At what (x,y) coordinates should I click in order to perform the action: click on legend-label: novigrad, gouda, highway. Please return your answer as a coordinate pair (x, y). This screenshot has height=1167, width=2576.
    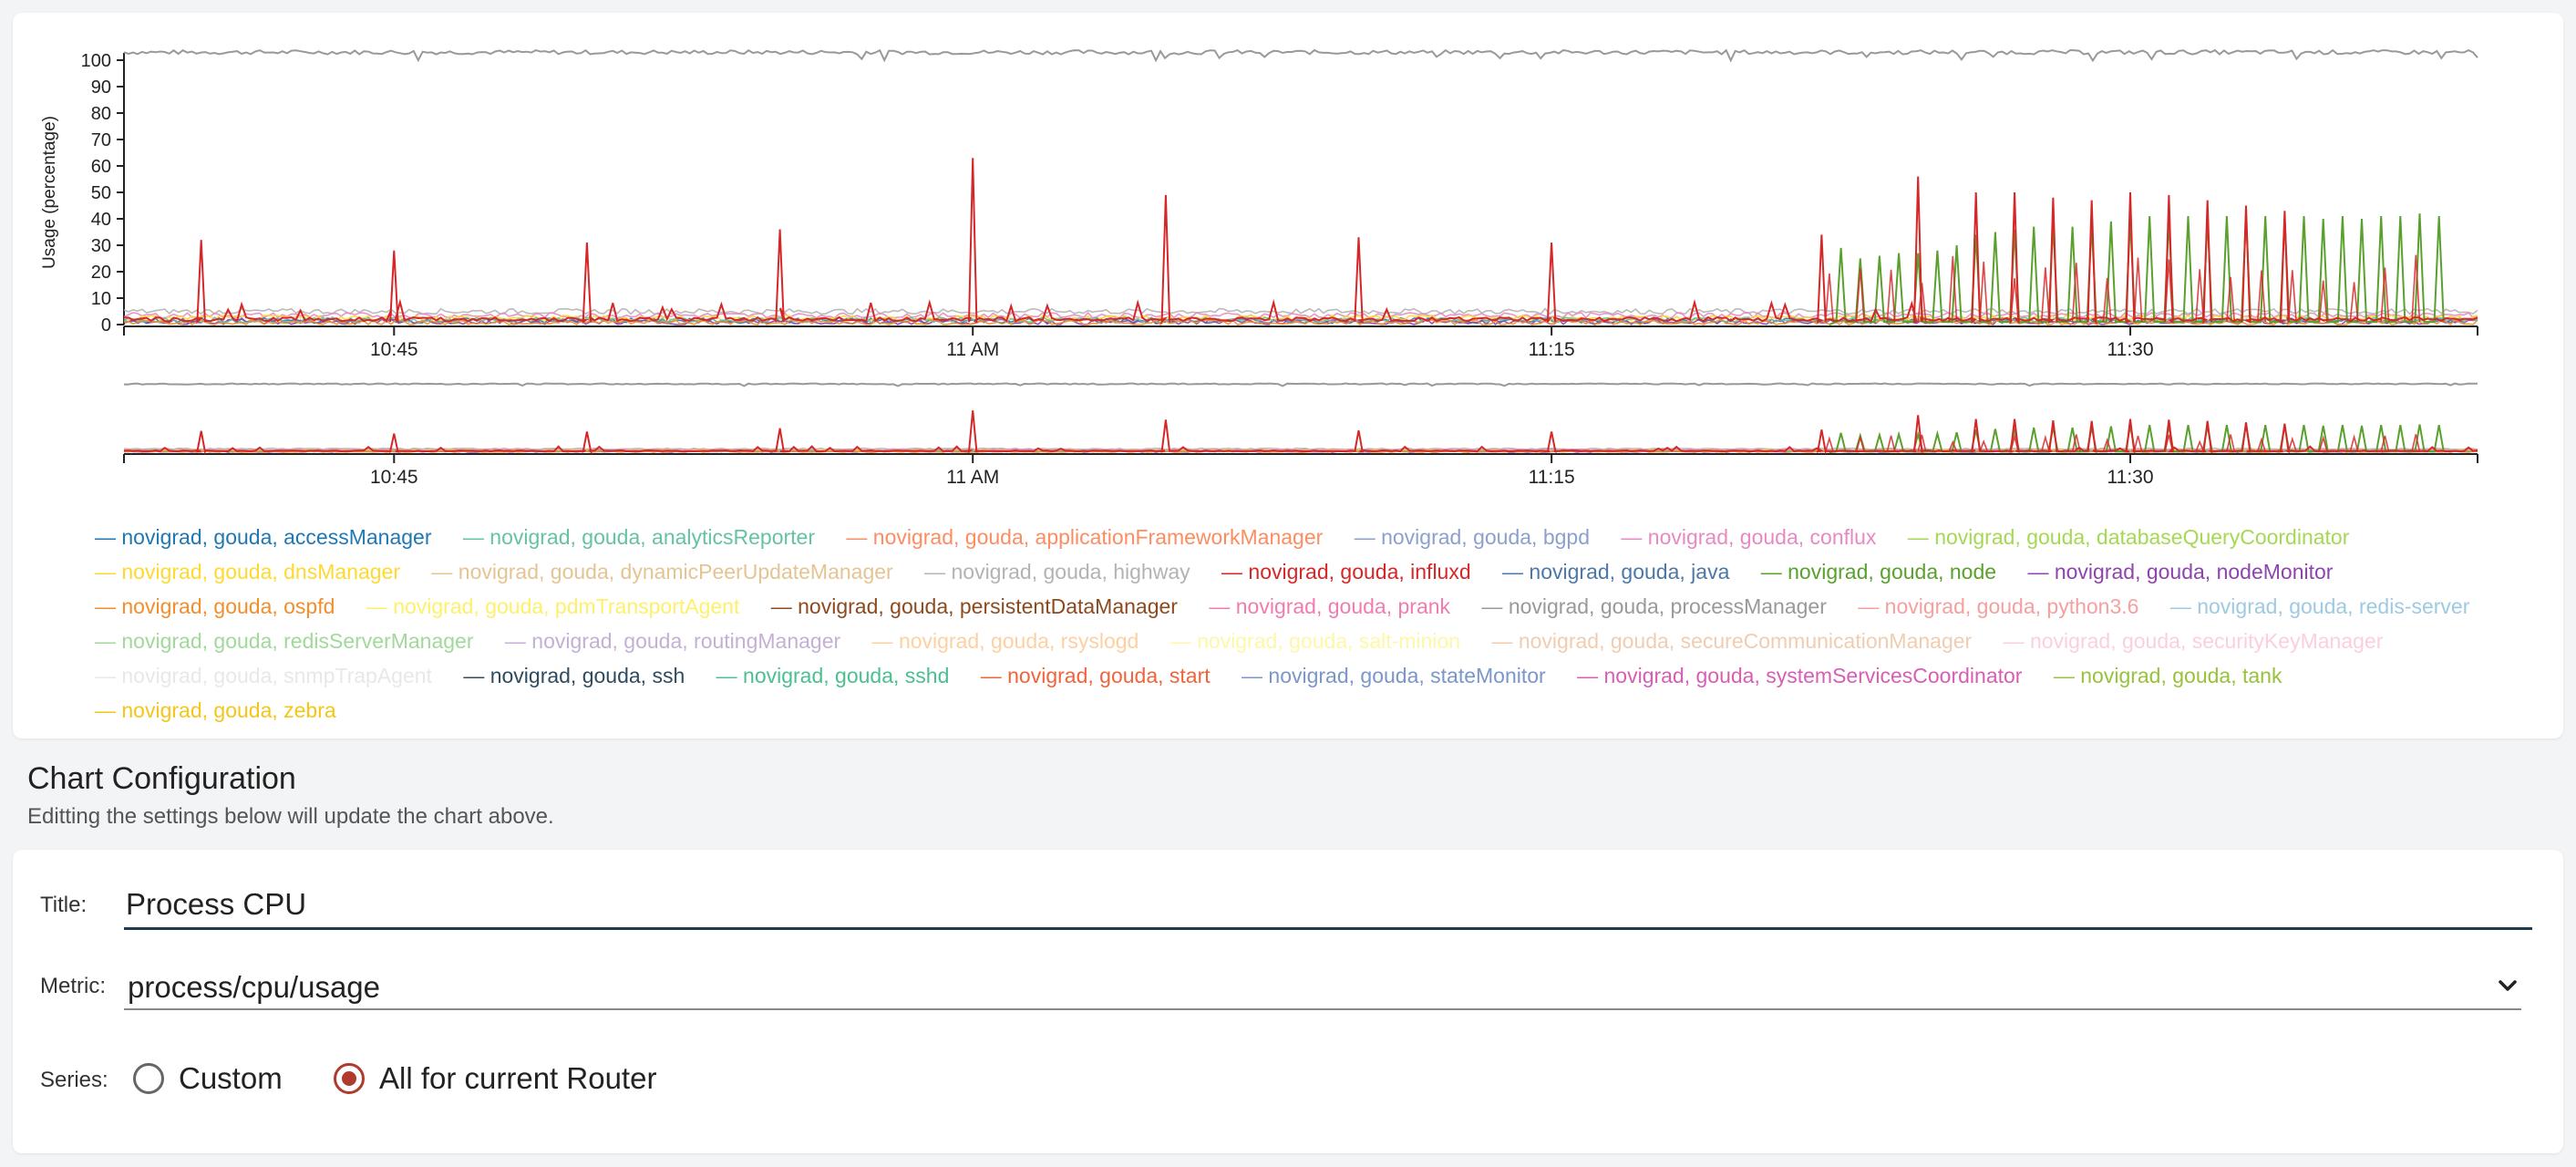
    Looking at the image, I should click on (1070, 572).